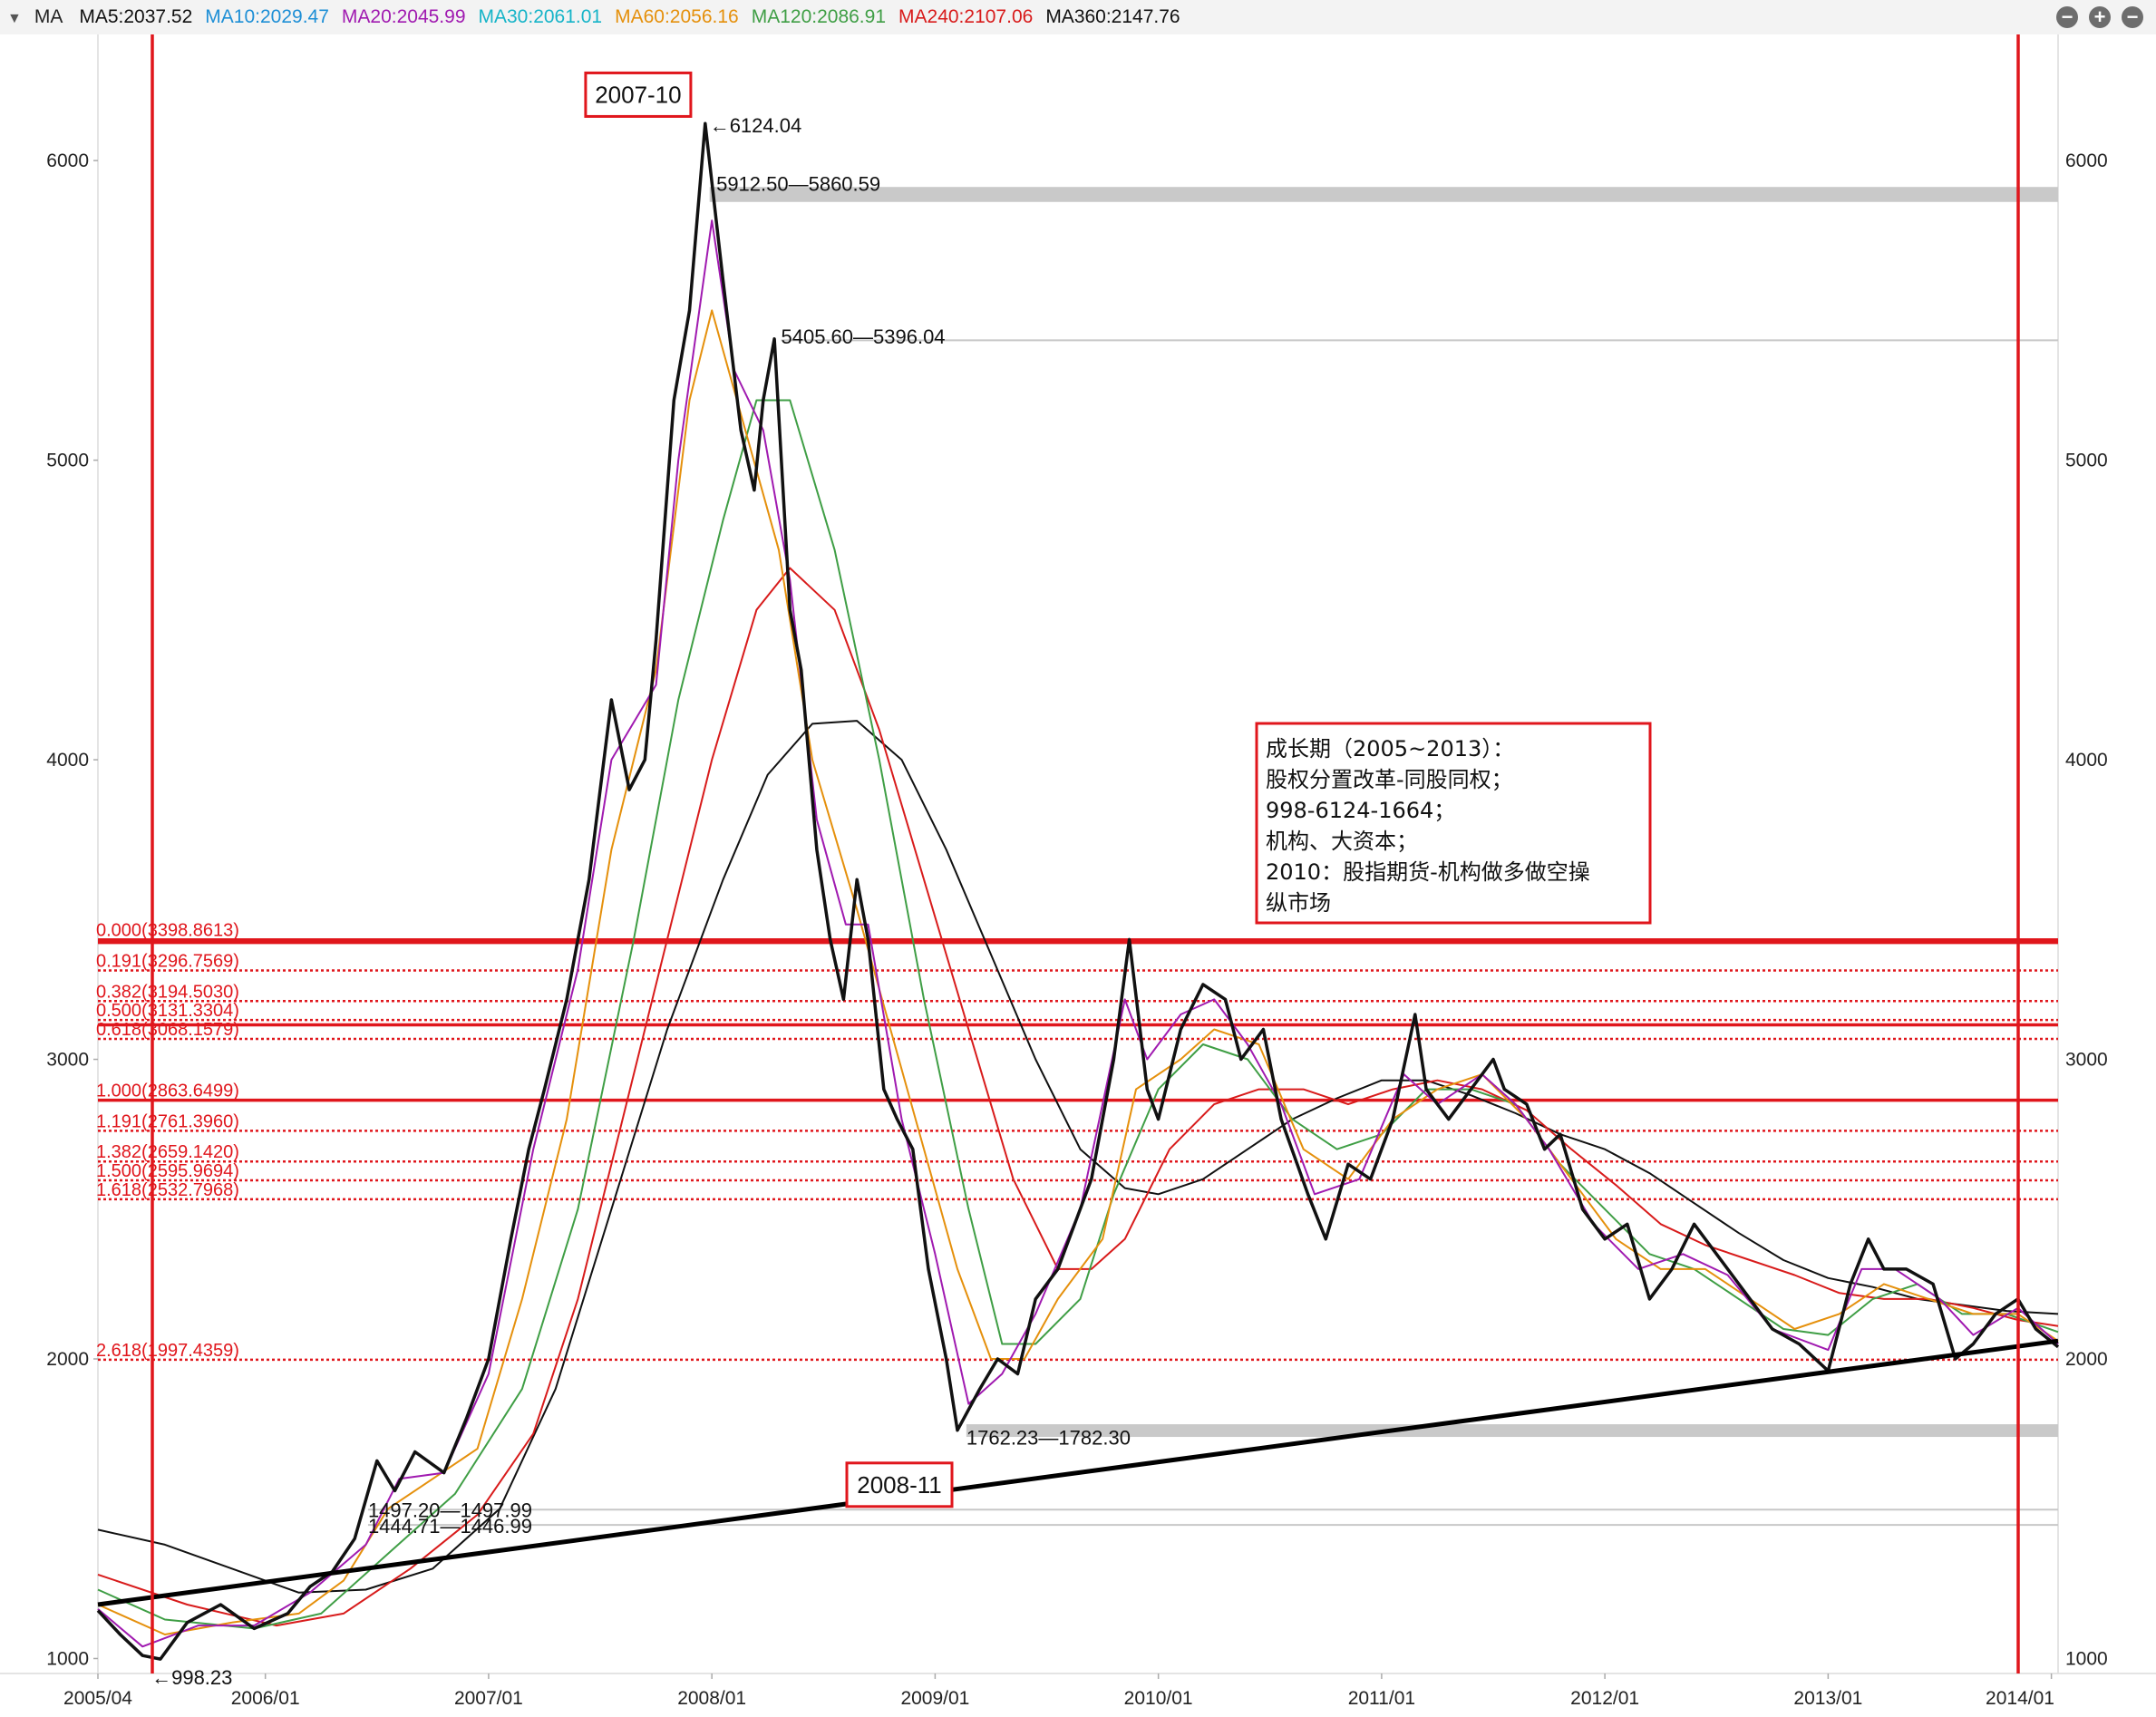 The height and width of the screenshot is (1717, 2156). I want to click on fib-level-label: 0.382(3194.5030), so click(167, 992).